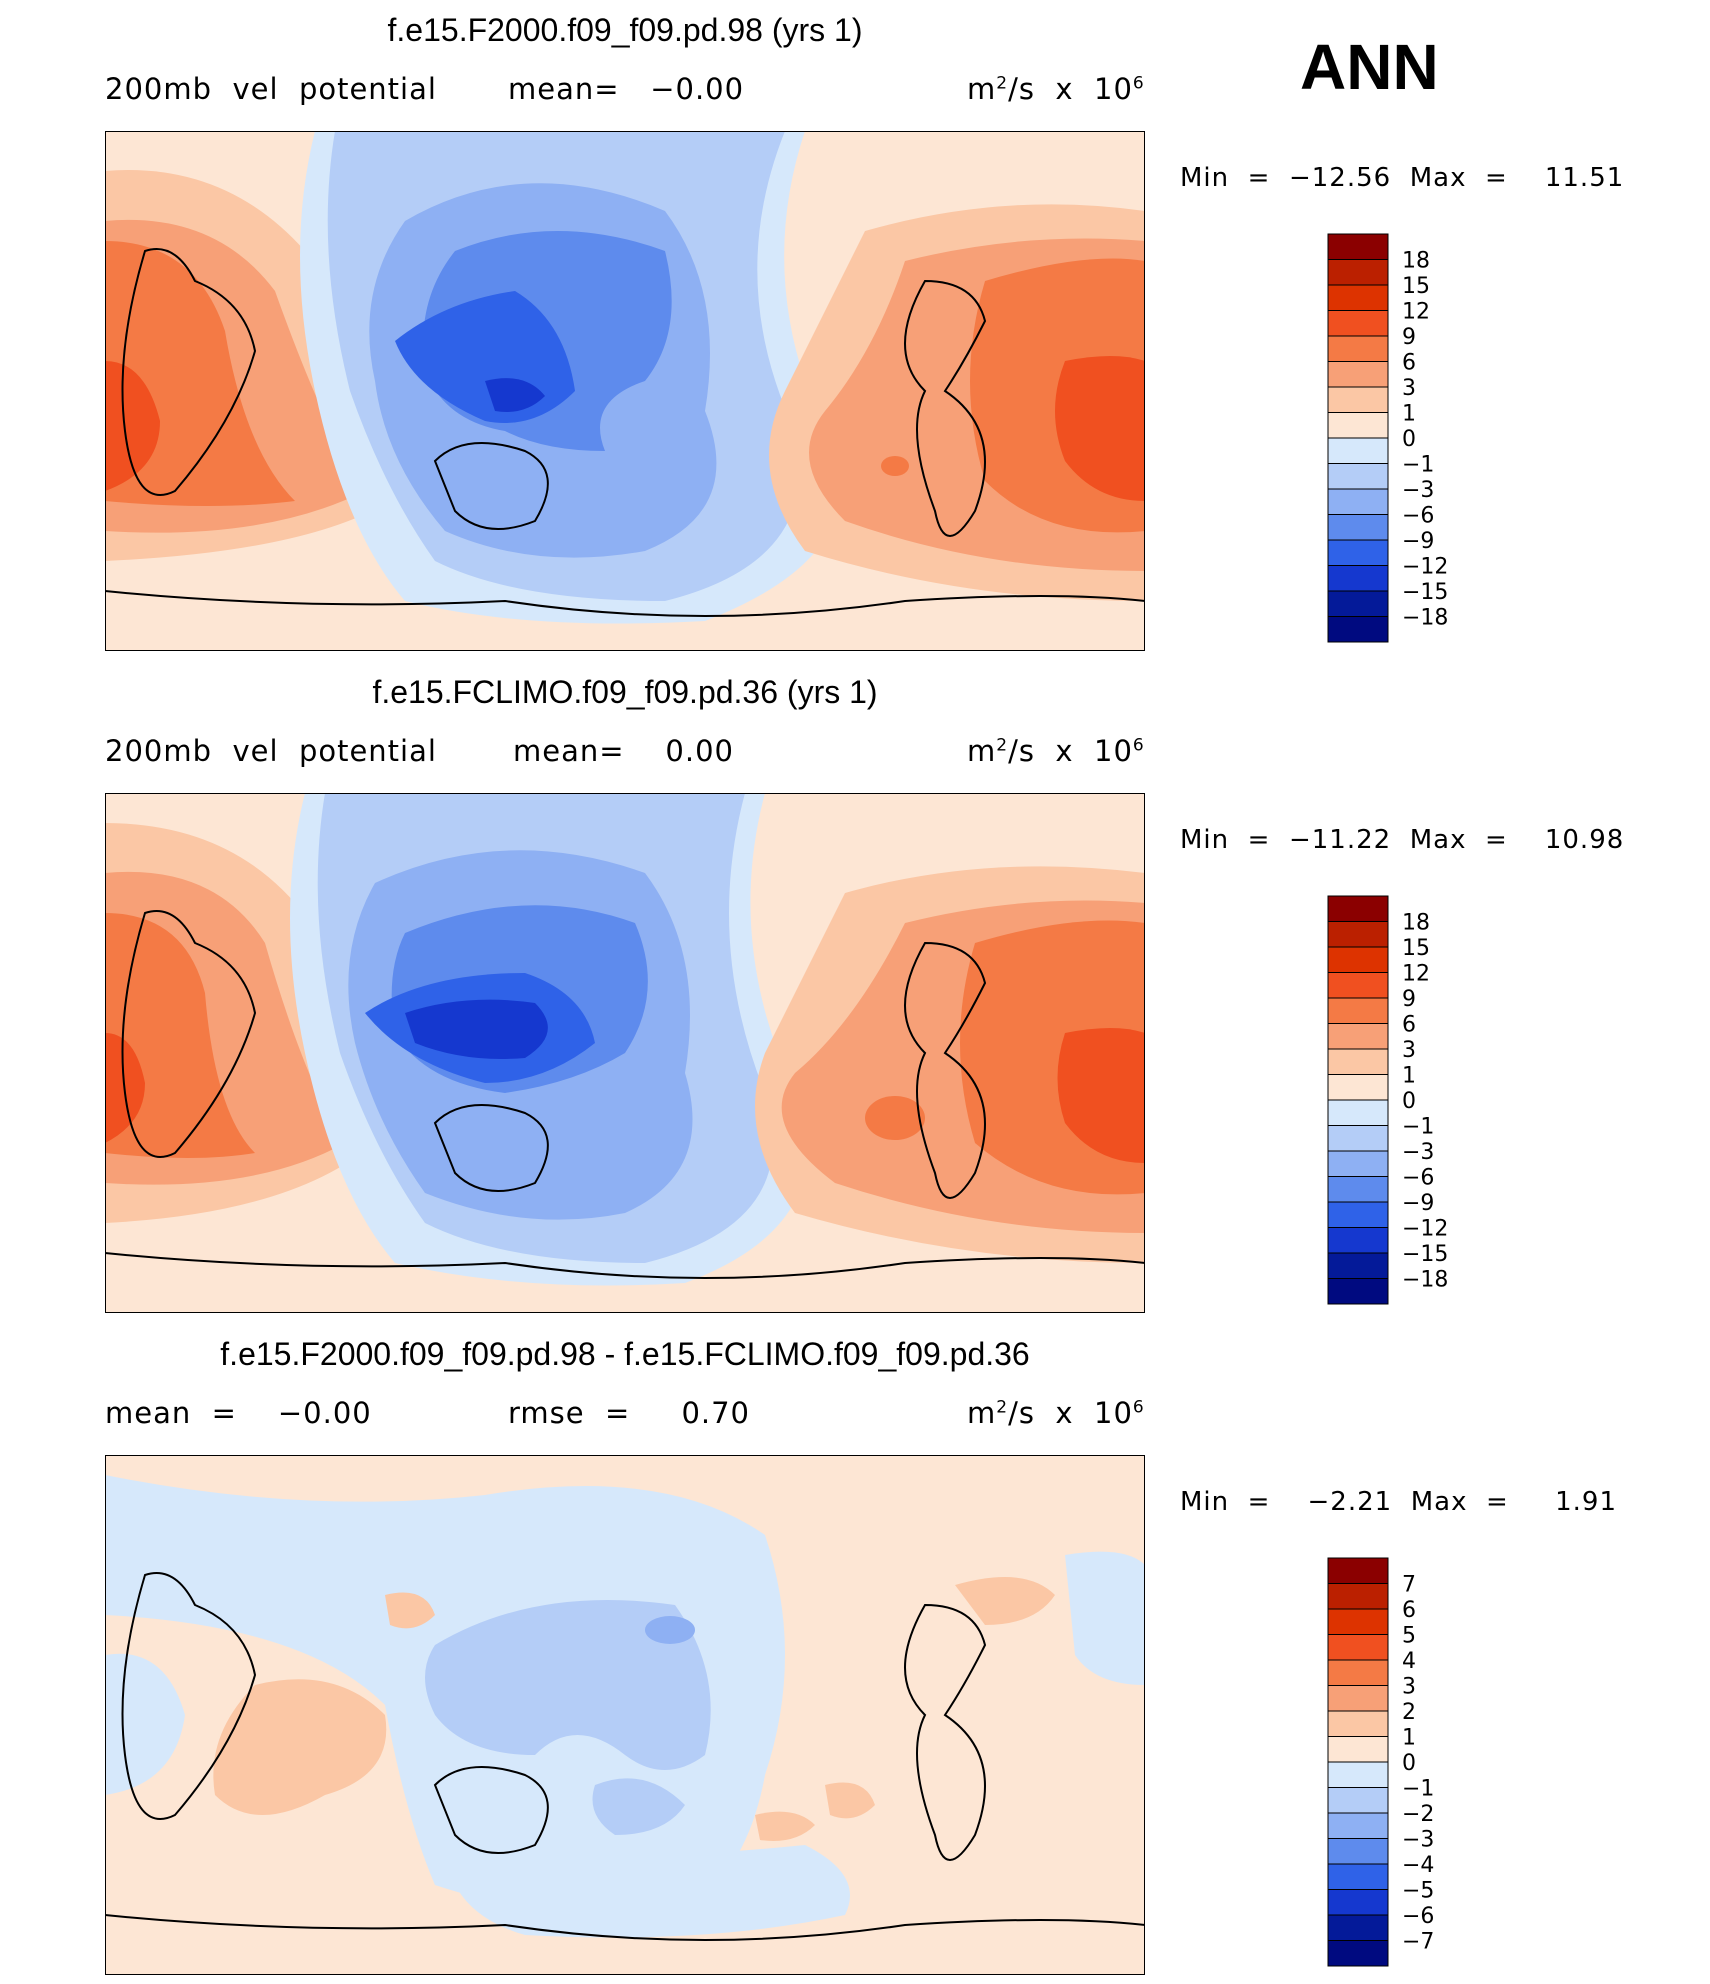  I want to click on contour-pos-1-sa, so click(850, 1800).